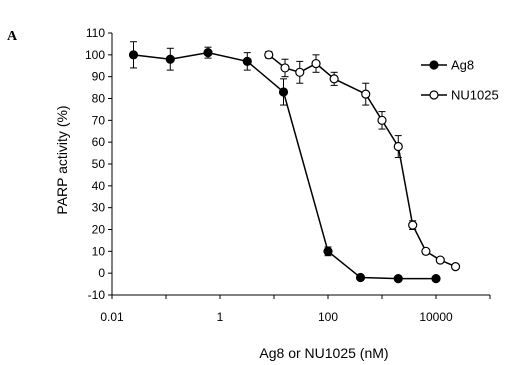 This screenshot has height=365, width=512. I want to click on y-tick-label: 60, so click(99, 142).